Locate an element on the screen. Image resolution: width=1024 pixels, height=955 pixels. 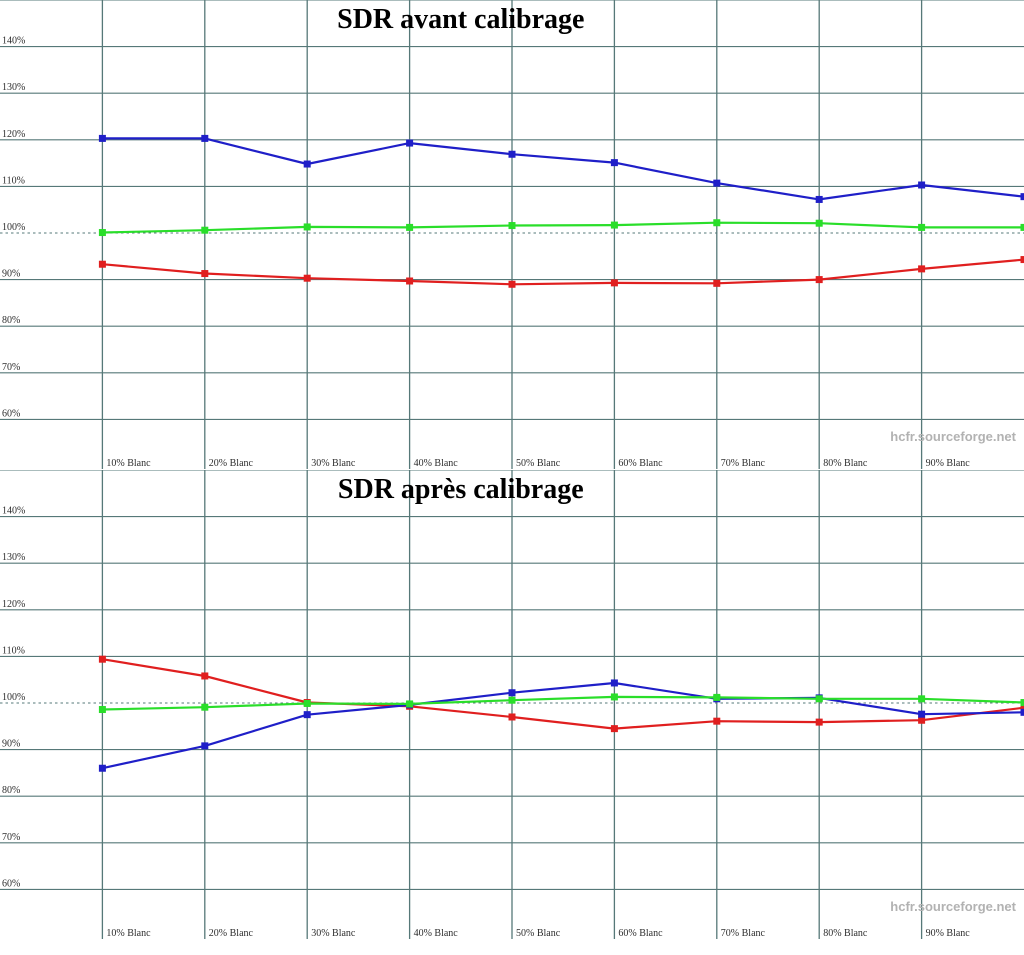
y-tick-label: 110% is located at coordinates (13, 180).